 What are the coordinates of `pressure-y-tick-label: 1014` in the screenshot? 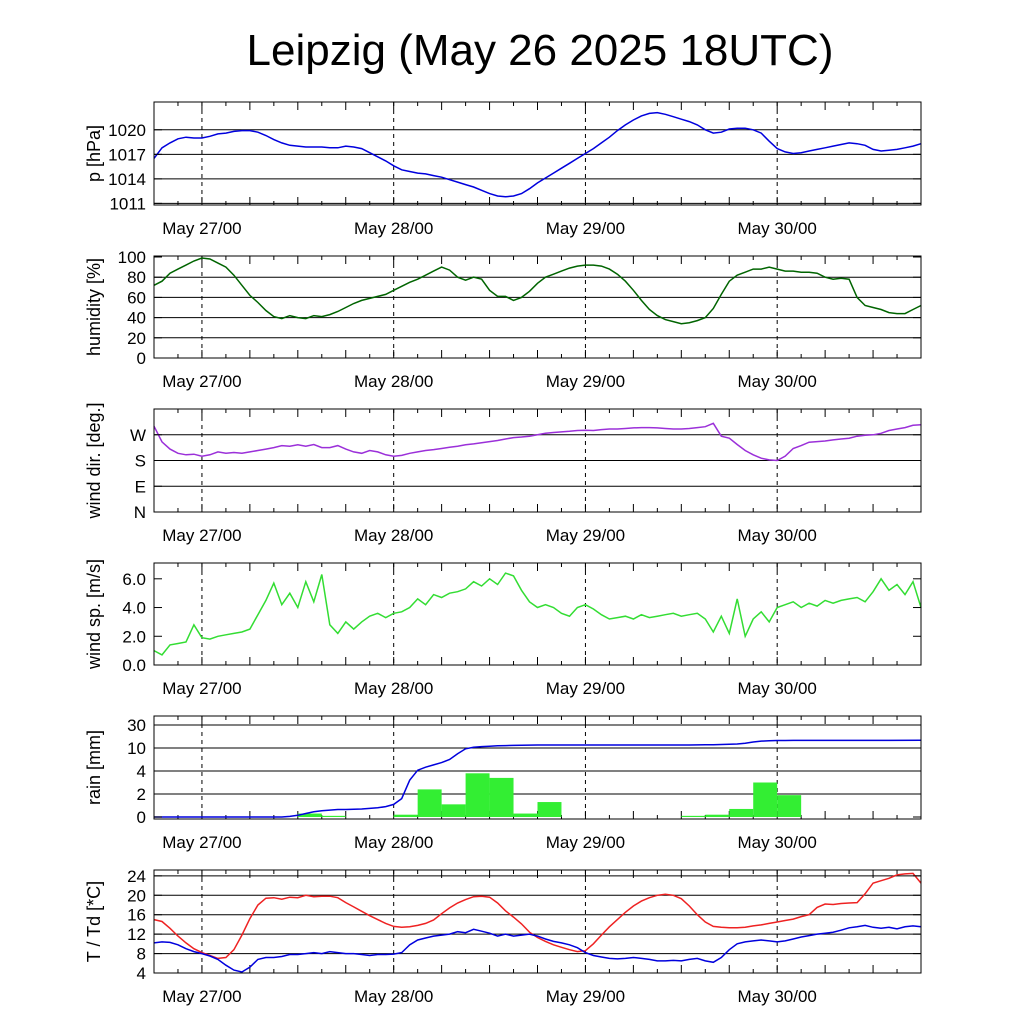 It's located at (127, 179).